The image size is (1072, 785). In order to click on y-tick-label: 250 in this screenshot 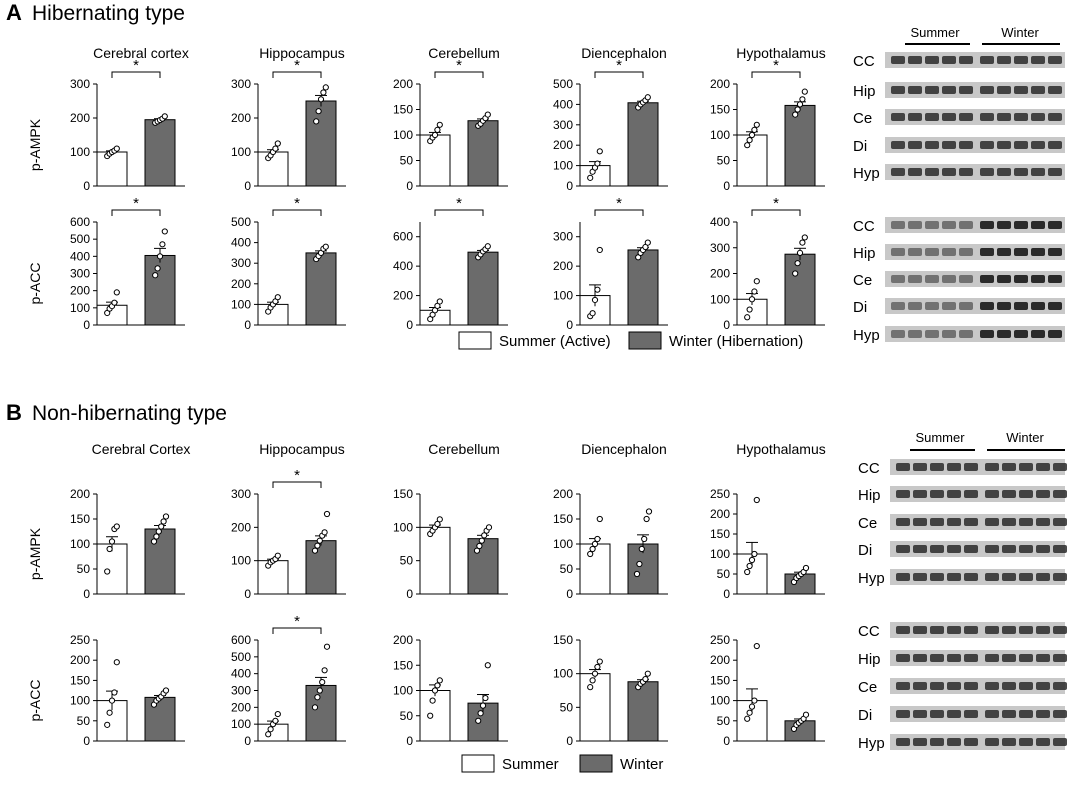, I will do `click(80, 640)`.